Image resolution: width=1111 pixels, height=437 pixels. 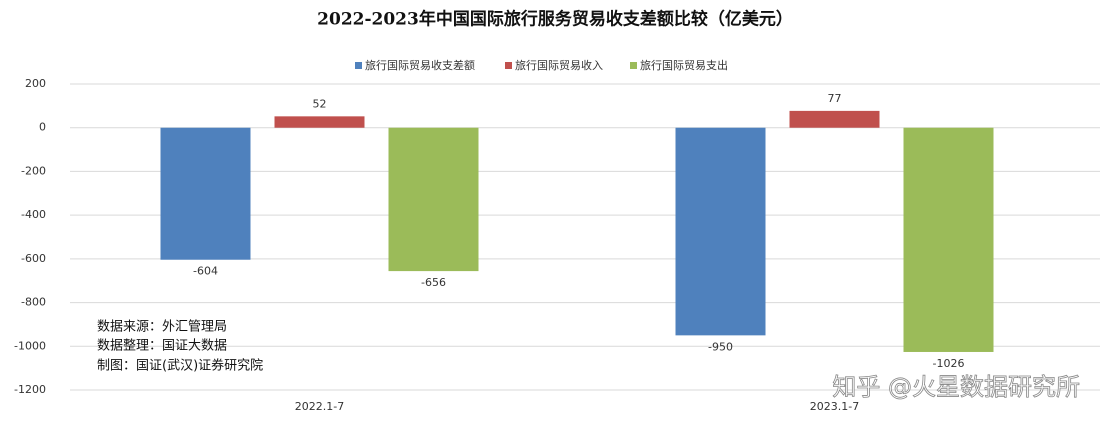 I want to click on legend-label: 旅行国际贸易收支差额, so click(x=420, y=65).